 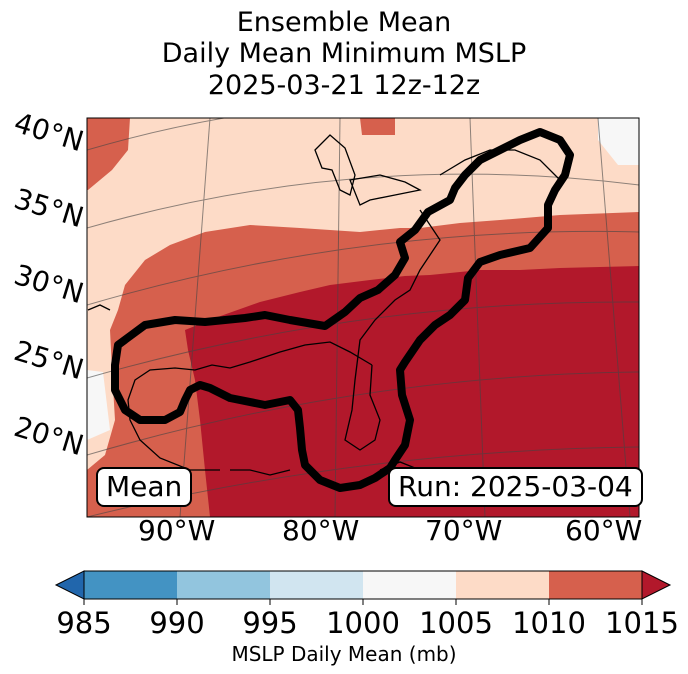 I want to click on colorbar-tick-1005: 1005, so click(x=456, y=623).